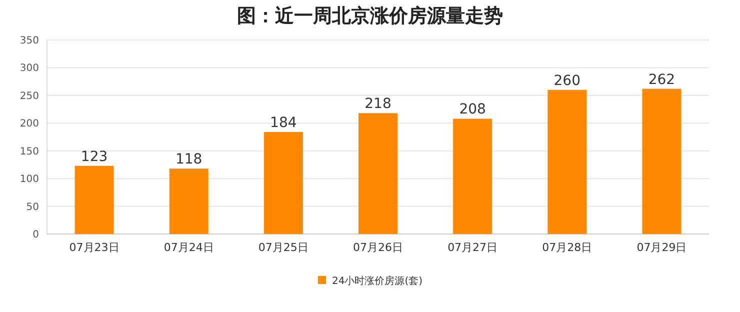 The width and height of the screenshot is (740, 312). What do you see at coordinates (472, 110) in the screenshot?
I see `data-label: 208` at bounding box center [472, 110].